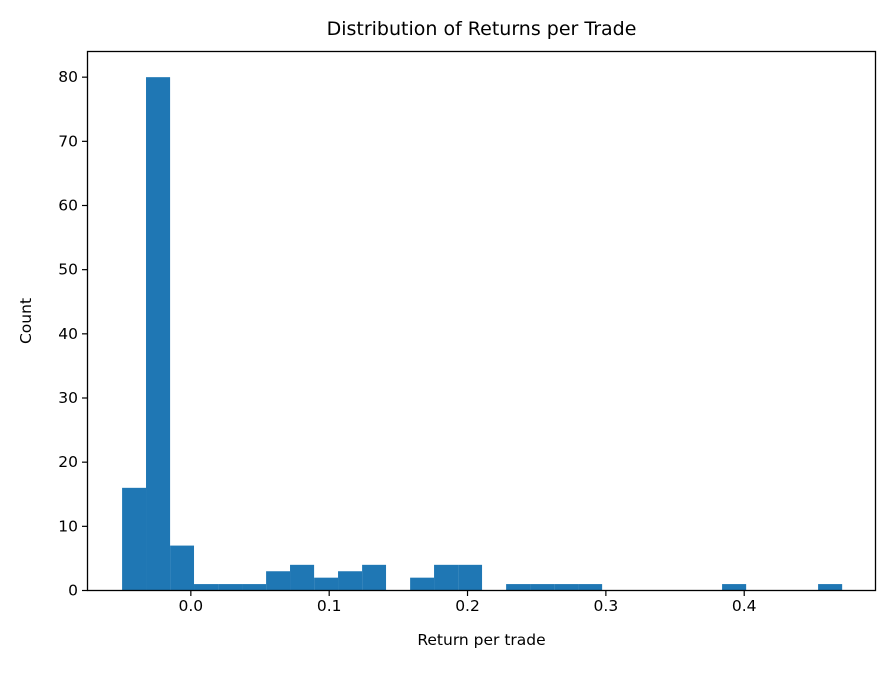  Describe the element at coordinates (481, 640) in the screenshot. I see `x-axis-label: Return per trade` at that location.